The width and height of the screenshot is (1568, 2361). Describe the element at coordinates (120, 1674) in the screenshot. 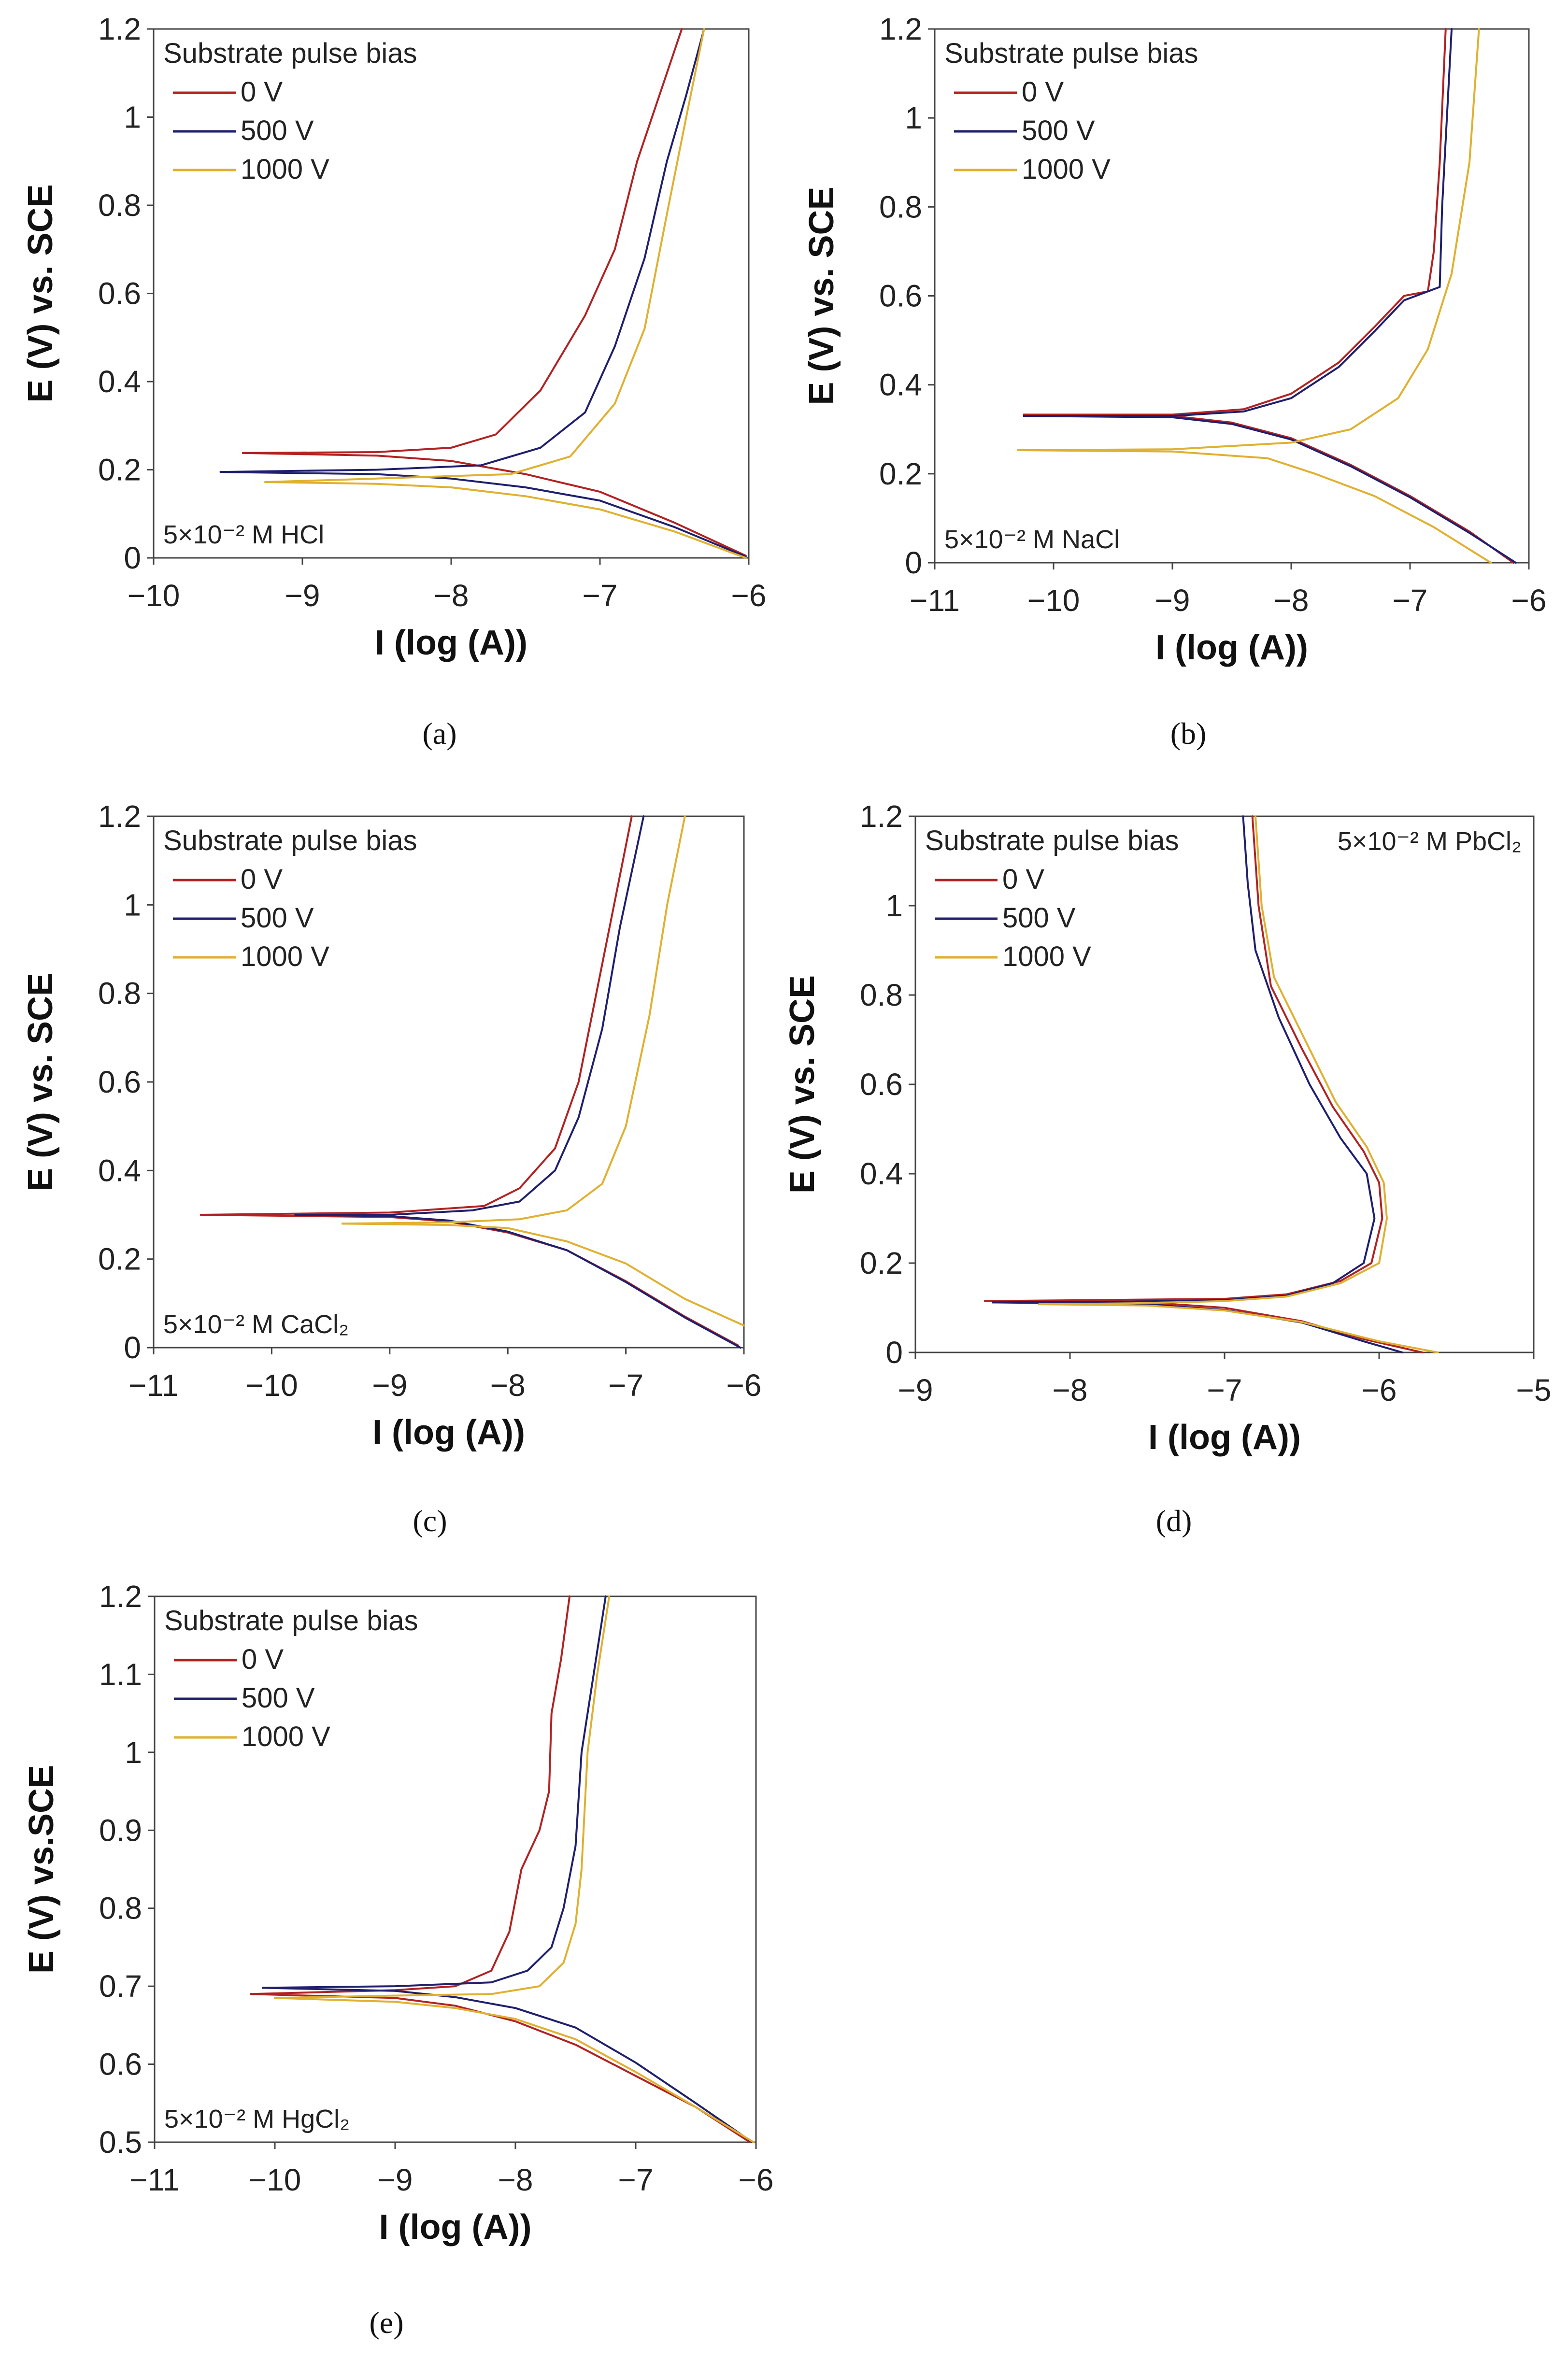

I see `y-tick-label: 1.1` at that location.